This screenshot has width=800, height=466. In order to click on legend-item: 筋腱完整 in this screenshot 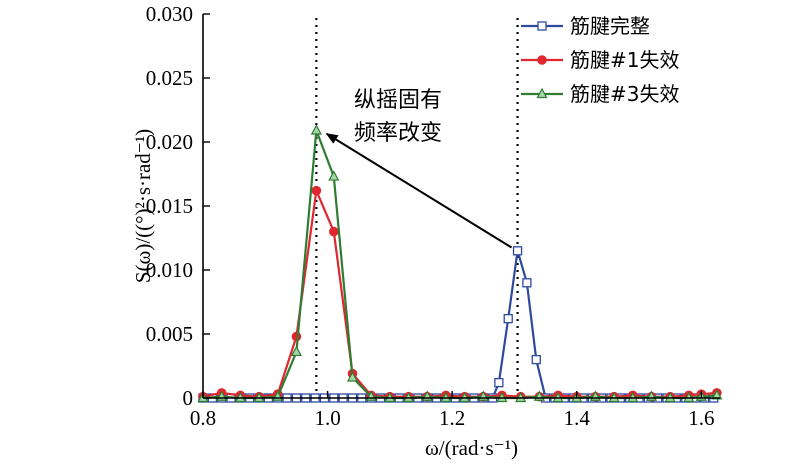, I will do `click(585, 26)`.